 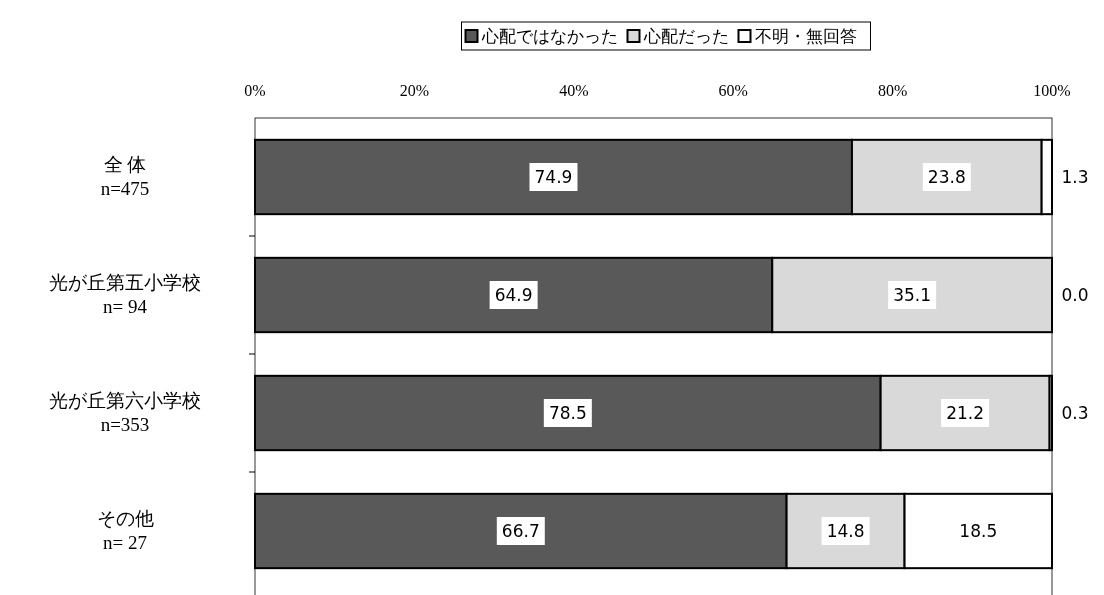 I want to click on data-label: 74.9, so click(x=553, y=177).